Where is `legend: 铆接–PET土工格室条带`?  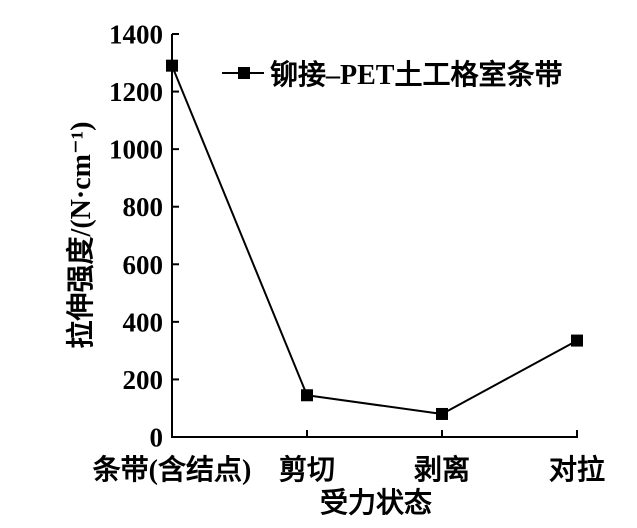
legend: 铆接–PET土工格室条带 is located at coordinates (392, 74).